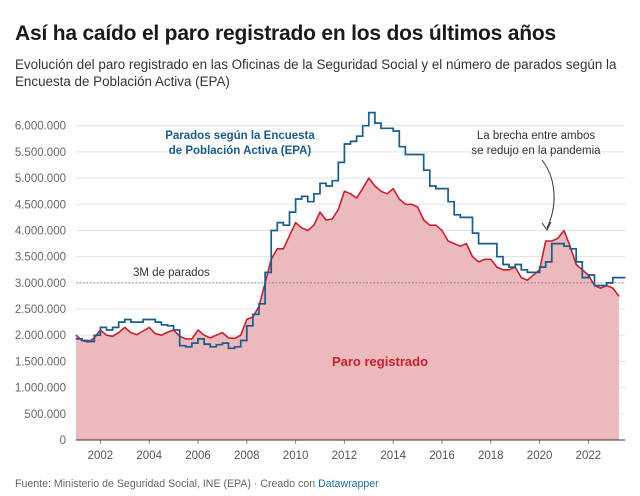  Describe the element at coordinates (40, 284) in the screenshot. I see `y-tick-label: 3.000.000` at that location.